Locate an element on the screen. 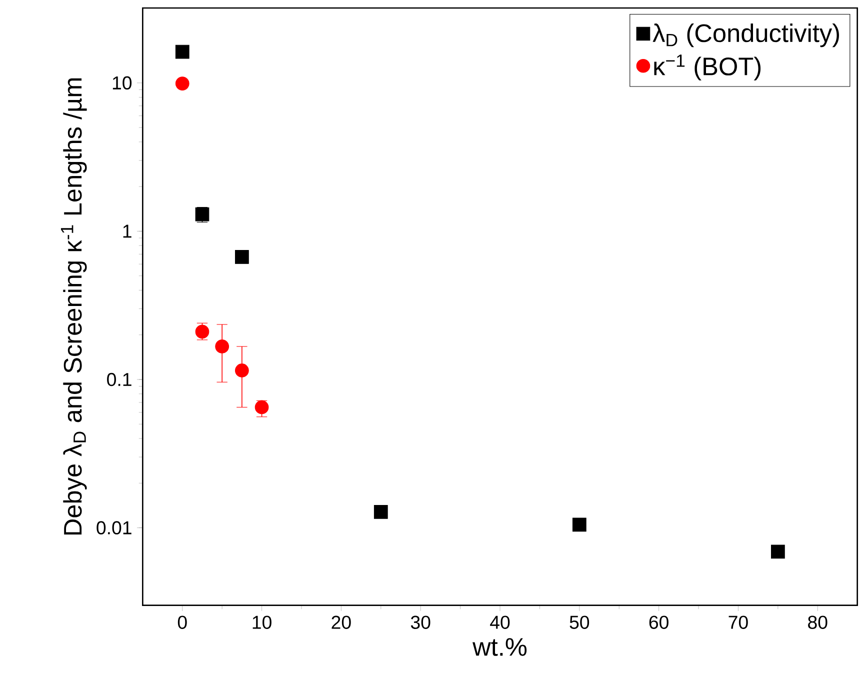  y-tick-label: 0.01 is located at coordinates (114, 527).